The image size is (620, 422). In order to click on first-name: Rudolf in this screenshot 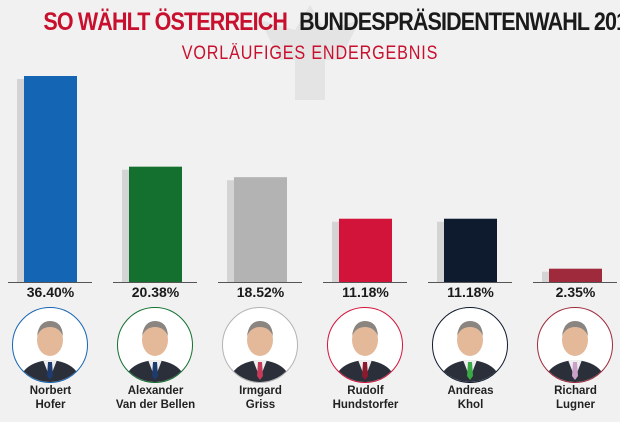, I will do `click(365, 391)`.